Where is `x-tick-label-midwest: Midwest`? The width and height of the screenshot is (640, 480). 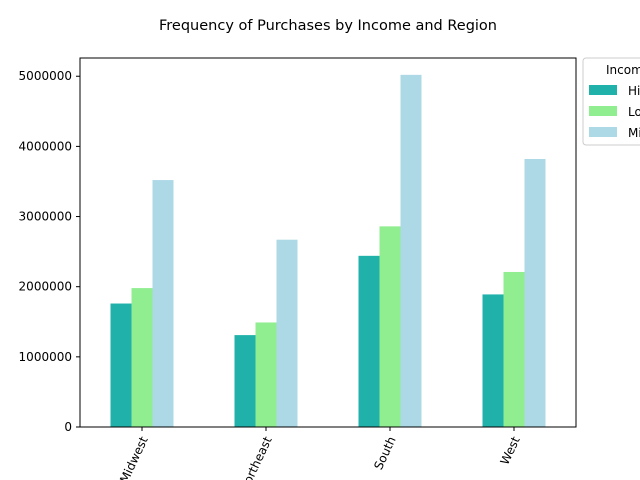 x-tick-label-midwest: Midwest is located at coordinates (134, 457).